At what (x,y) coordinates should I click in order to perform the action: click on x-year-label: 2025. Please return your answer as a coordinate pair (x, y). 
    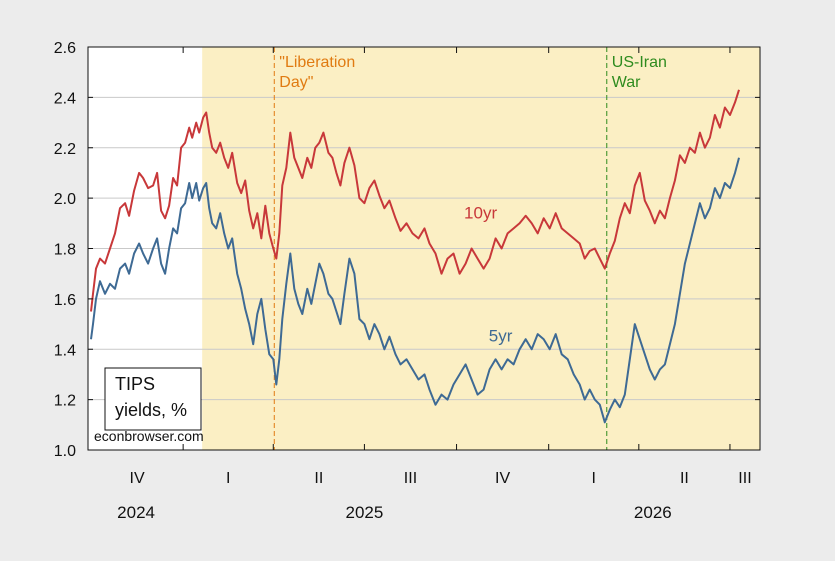
    Looking at the image, I should click on (364, 512).